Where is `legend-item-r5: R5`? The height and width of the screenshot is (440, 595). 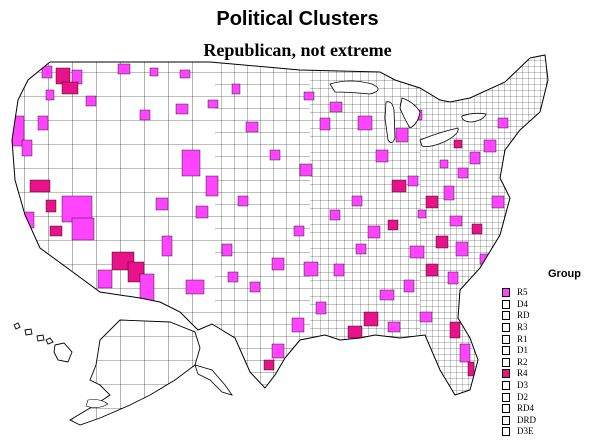
legend-item-r5: R5 is located at coordinates (547, 293).